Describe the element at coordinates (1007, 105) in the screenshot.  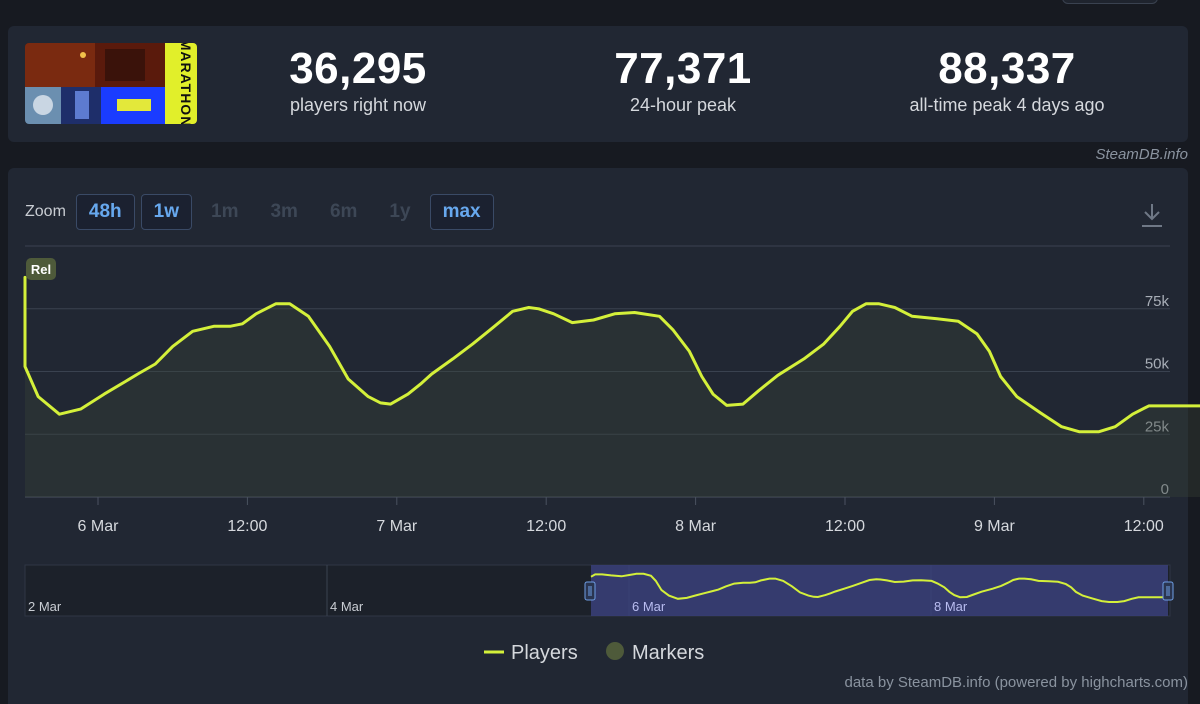
I see `stat-label: all-time peak 4 days ago` at that location.